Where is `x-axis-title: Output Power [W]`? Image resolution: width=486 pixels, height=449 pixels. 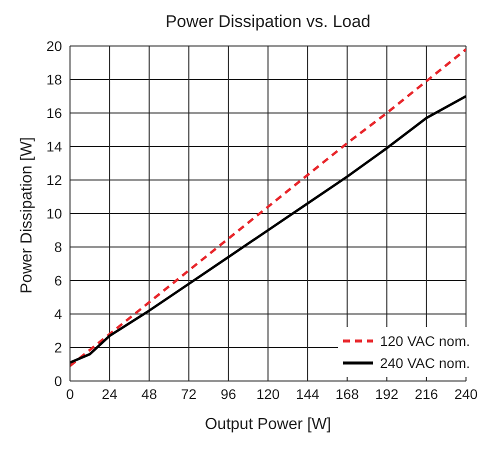
x-axis-title: Output Power [W] is located at coordinates (268, 424).